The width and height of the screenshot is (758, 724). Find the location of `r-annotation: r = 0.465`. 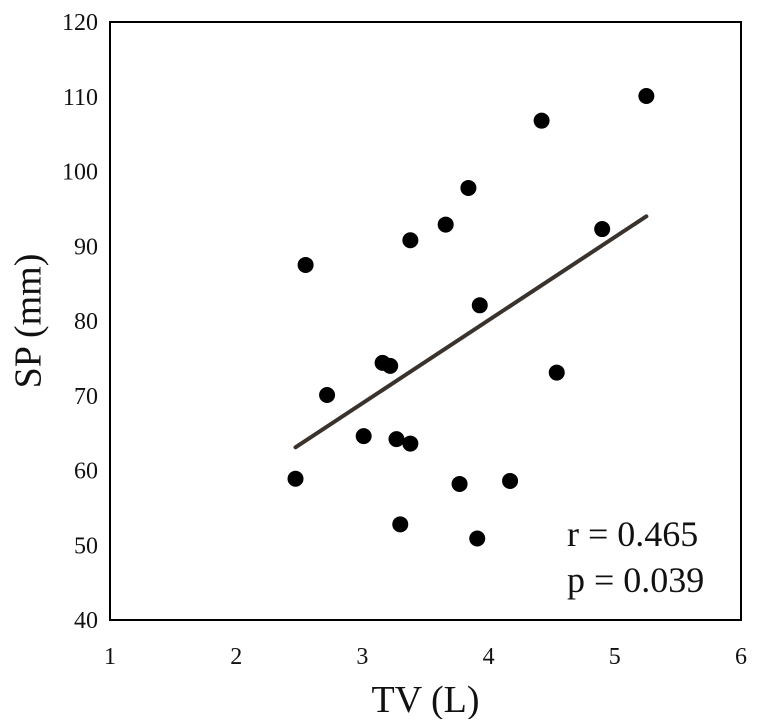

r-annotation: r = 0.465 is located at coordinates (632, 534).